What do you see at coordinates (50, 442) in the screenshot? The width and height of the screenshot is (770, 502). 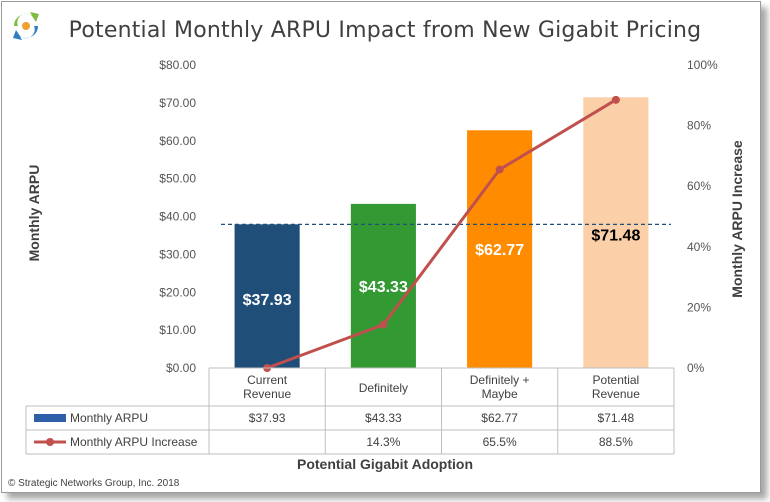 I see `legend-swatch-marker` at bounding box center [50, 442].